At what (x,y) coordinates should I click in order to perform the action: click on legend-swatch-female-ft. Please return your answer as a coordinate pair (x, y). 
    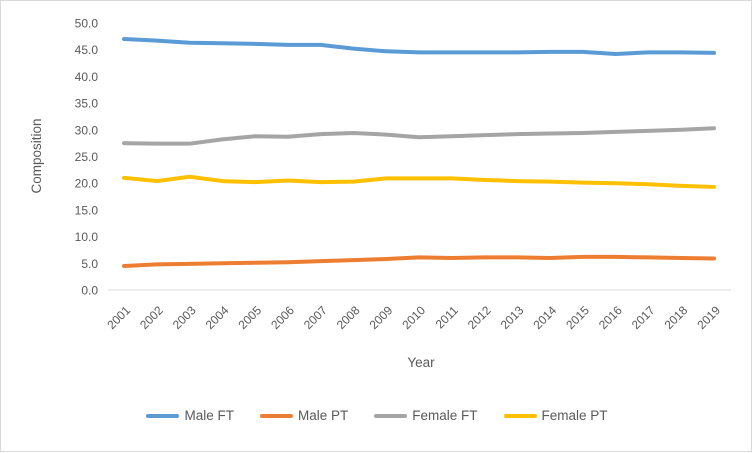
    Looking at the image, I should click on (391, 416).